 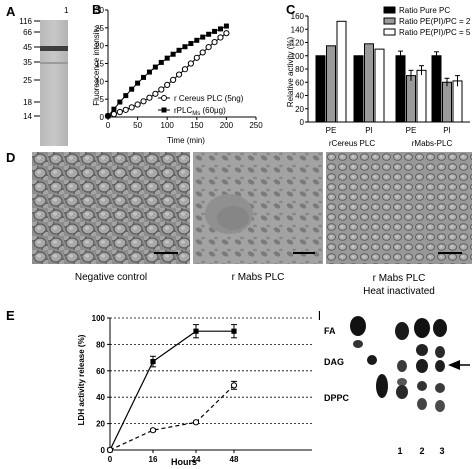 I want to click on chart-b-xtick-label: 250, so click(x=256, y=125).